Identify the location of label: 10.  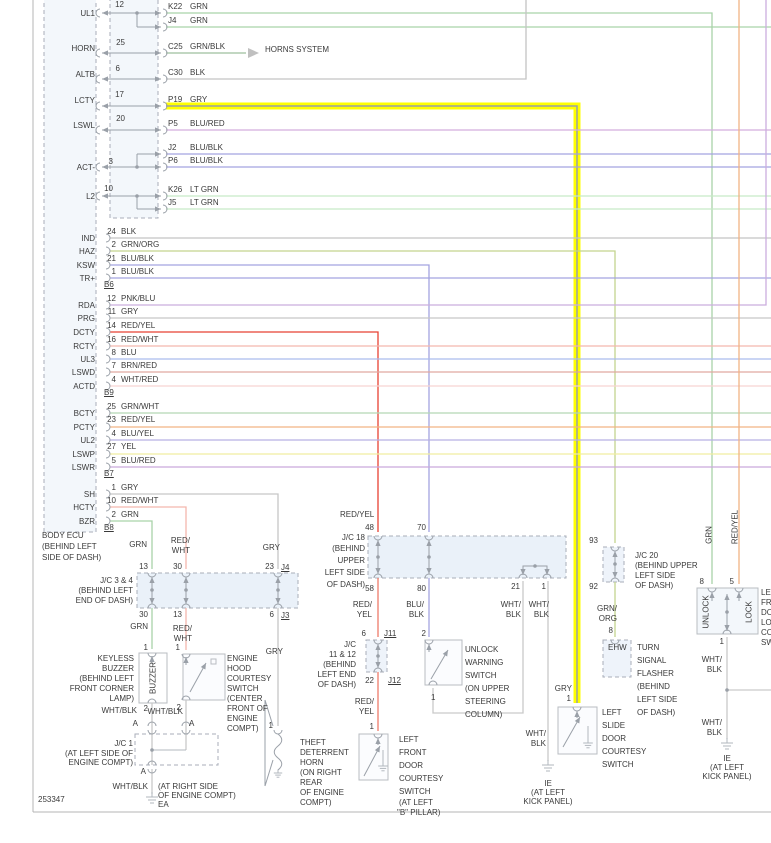
(108, 188).